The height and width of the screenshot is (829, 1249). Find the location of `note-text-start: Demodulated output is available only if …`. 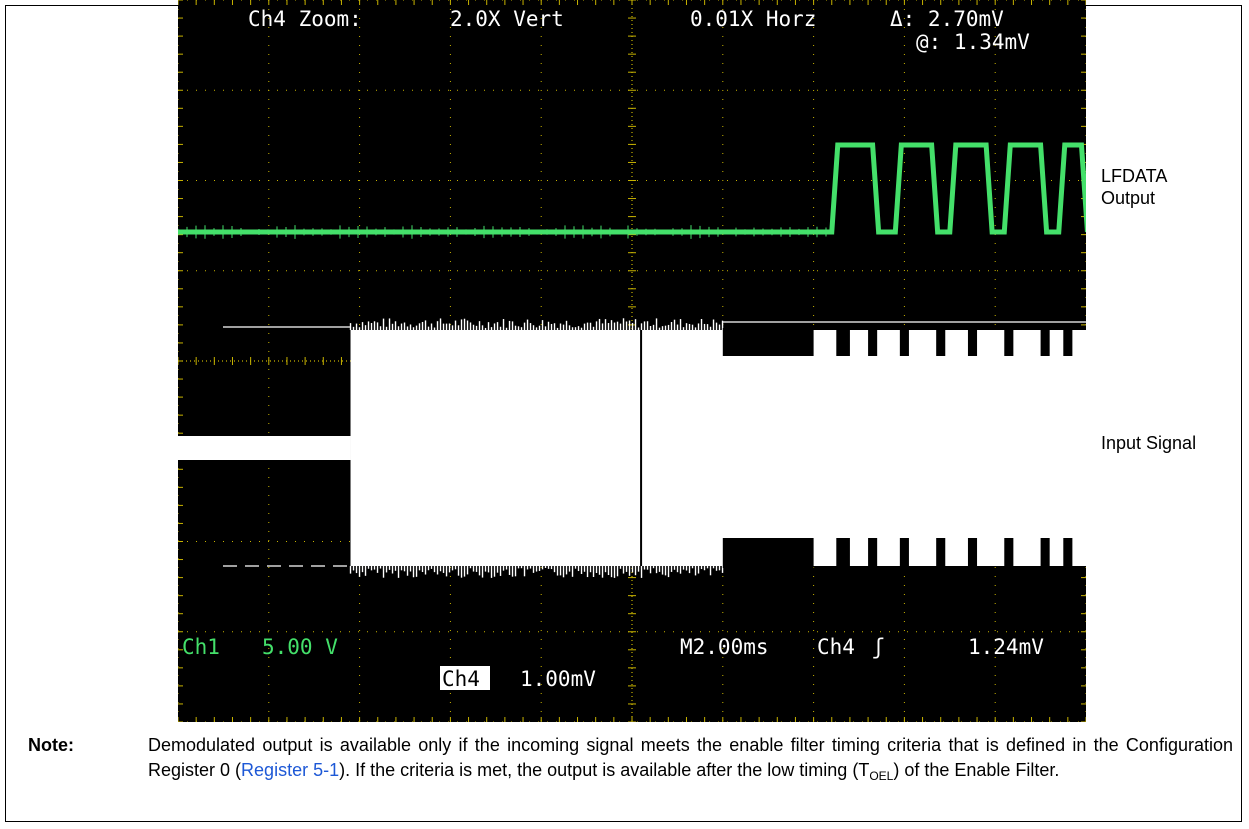

note-text-start: Demodulated output is available only if … is located at coordinates (690, 757).